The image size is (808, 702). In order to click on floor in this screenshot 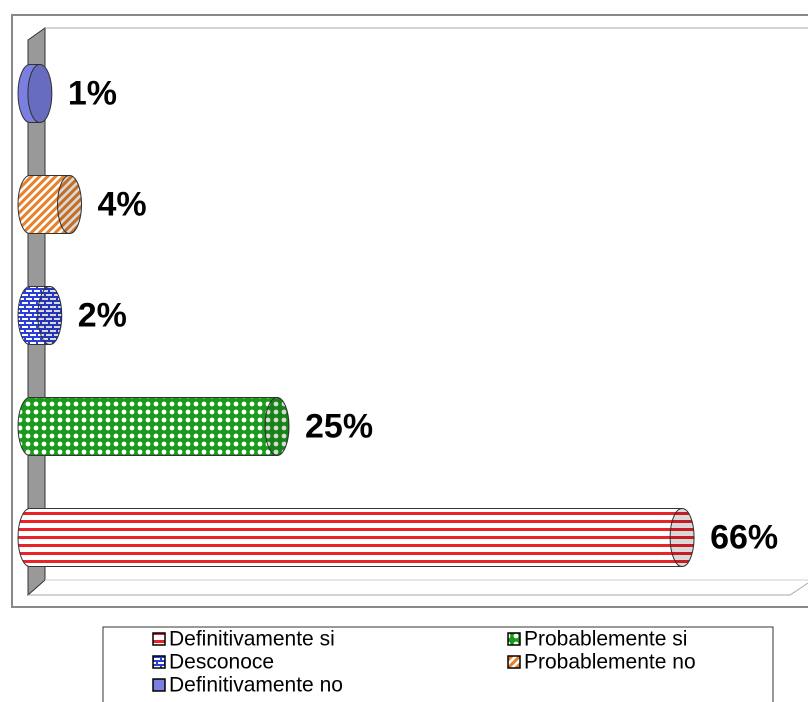, I will do `click(418, 589)`.